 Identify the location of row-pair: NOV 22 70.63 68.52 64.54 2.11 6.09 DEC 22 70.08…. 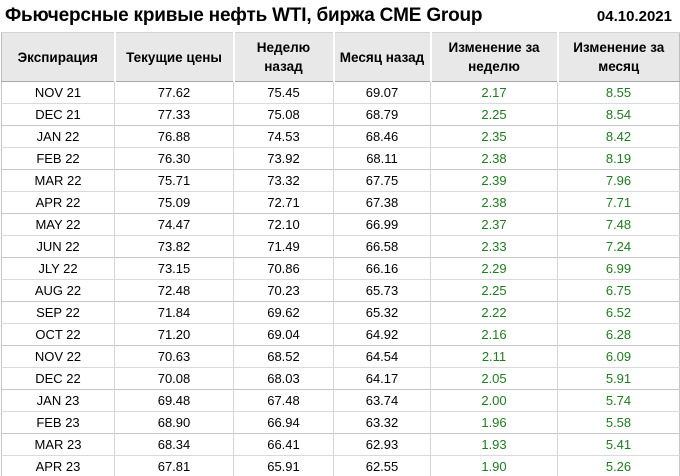
(340, 367).